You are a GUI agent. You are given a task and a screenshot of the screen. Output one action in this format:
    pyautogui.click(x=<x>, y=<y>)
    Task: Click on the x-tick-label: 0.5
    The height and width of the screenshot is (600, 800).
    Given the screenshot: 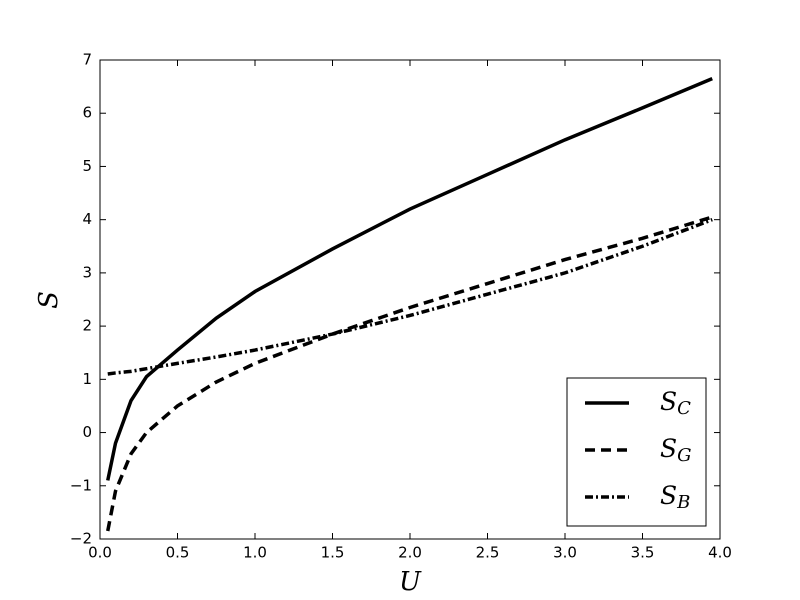 What is the action you would take?
    pyautogui.click(x=178, y=553)
    